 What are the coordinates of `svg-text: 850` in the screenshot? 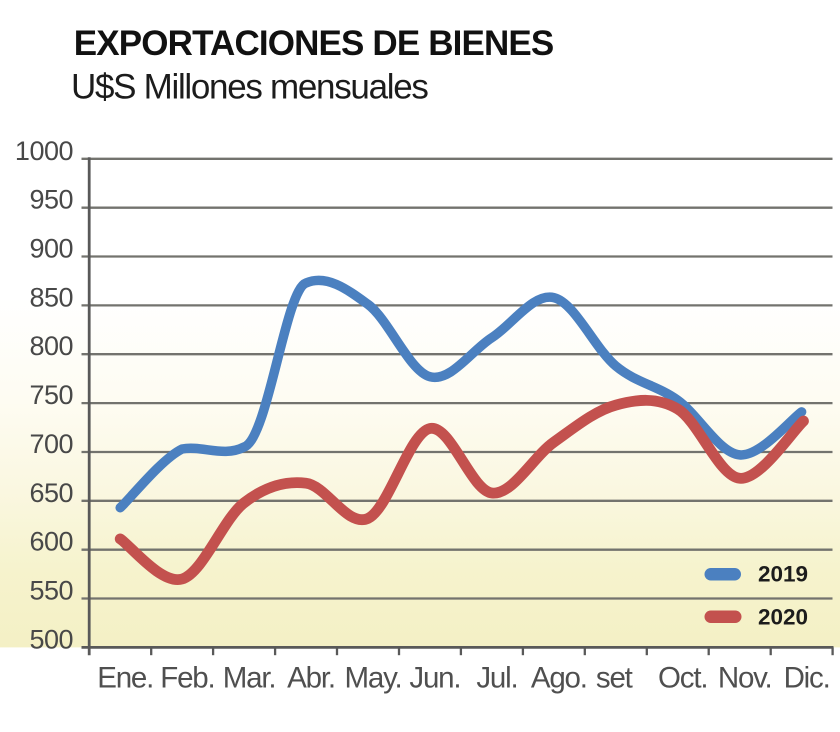 It's located at (51, 297).